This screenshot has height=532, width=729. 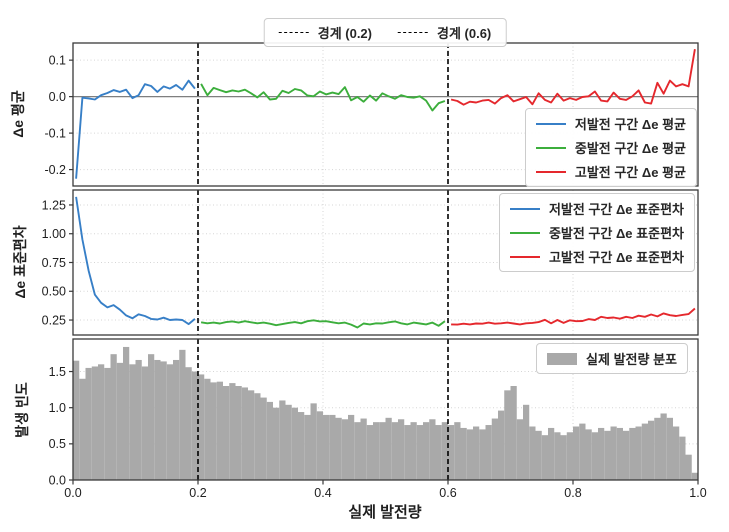 What do you see at coordinates (616, 209) in the screenshot?
I see `std-legend-label-low: 저발전 구간 Δe 표준편차` at bounding box center [616, 209].